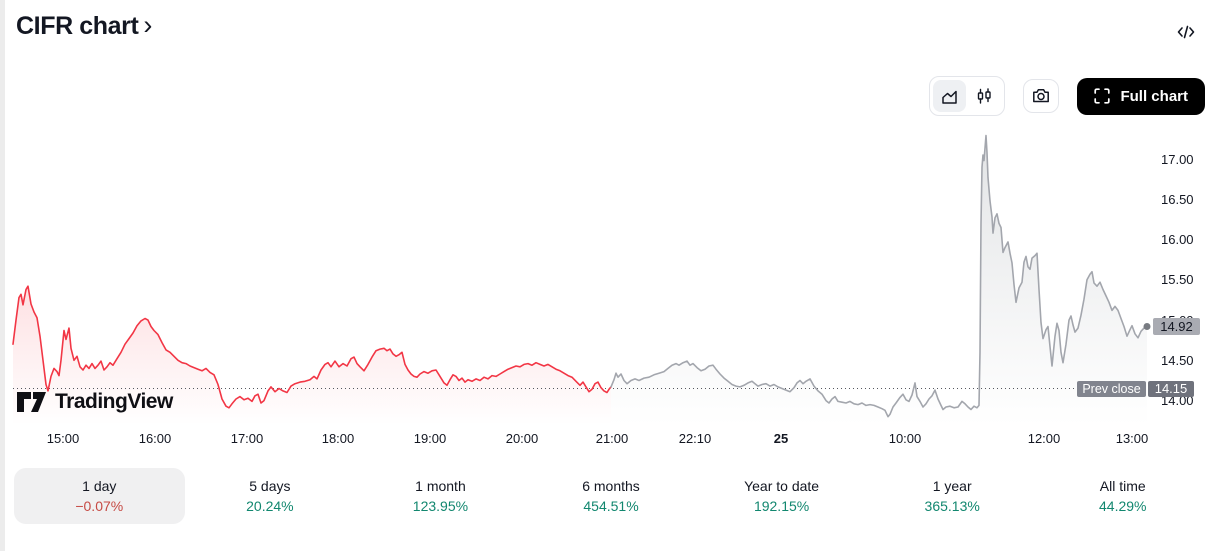 This screenshot has width=1222, height=551. What do you see at coordinates (63, 438) in the screenshot?
I see `time-axis-label: 15:00` at bounding box center [63, 438].